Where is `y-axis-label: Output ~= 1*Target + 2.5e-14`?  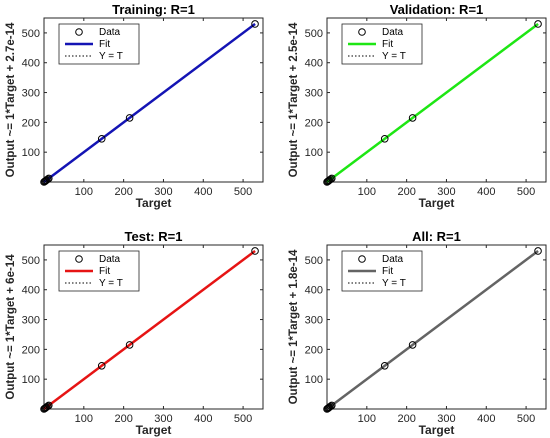
y-axis-label: Output ~= 1*Target + 2.5e-14 is located at coordinates (294, 99).